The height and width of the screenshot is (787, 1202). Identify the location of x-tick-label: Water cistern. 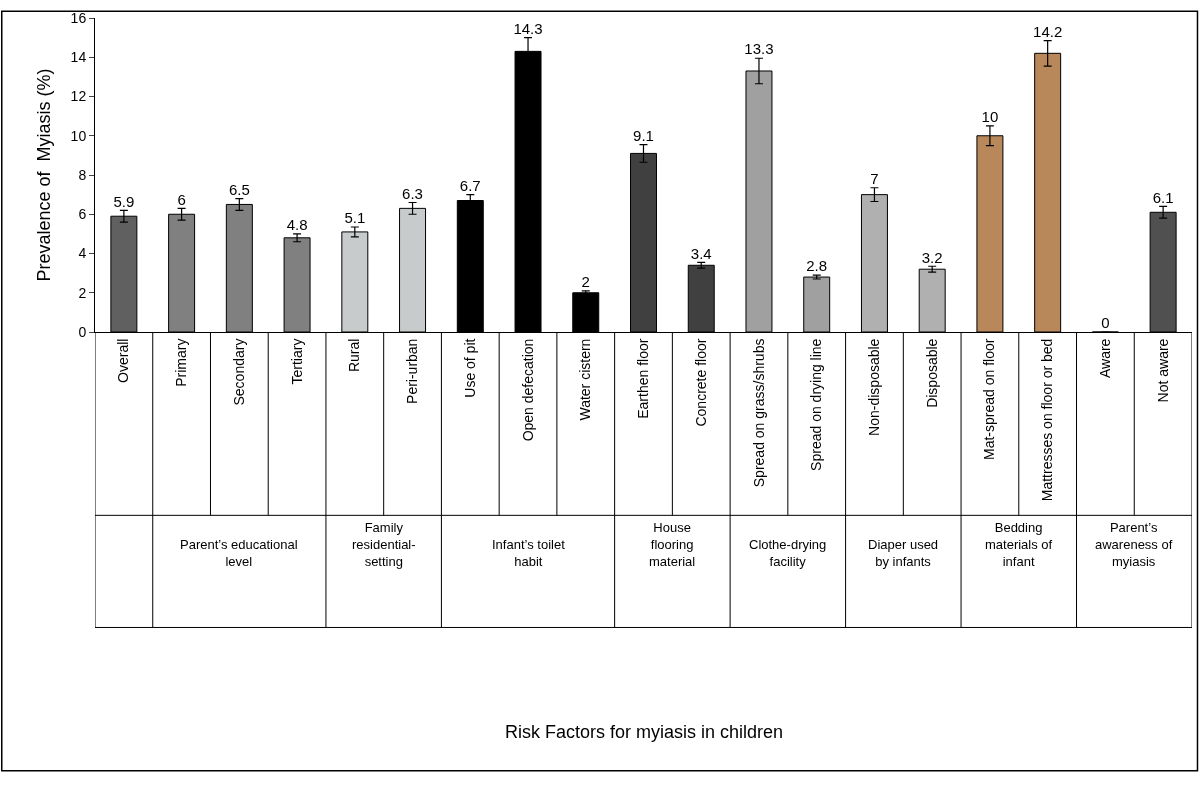
(585, 379).